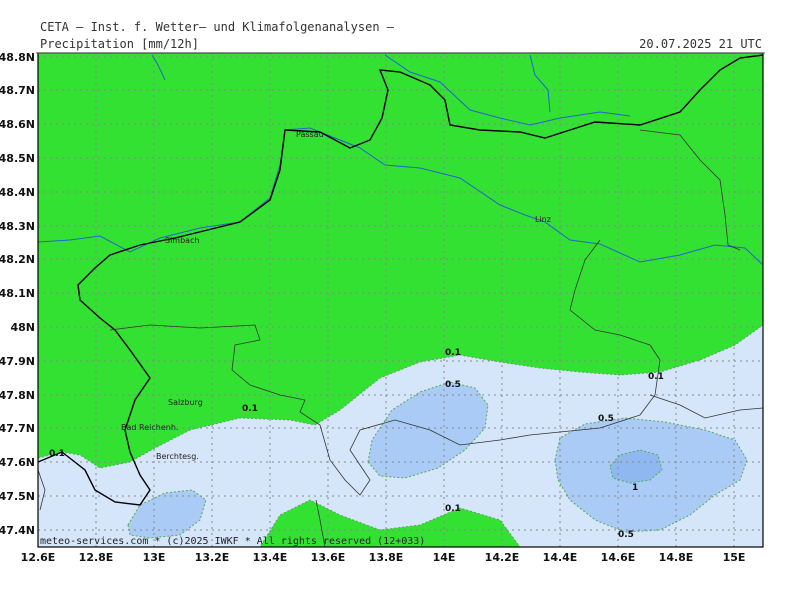 This screenshot has width=800, height=600. Describe the element at coordinates (690, 190) in the screenshot. I see `state-border-east` at that location.